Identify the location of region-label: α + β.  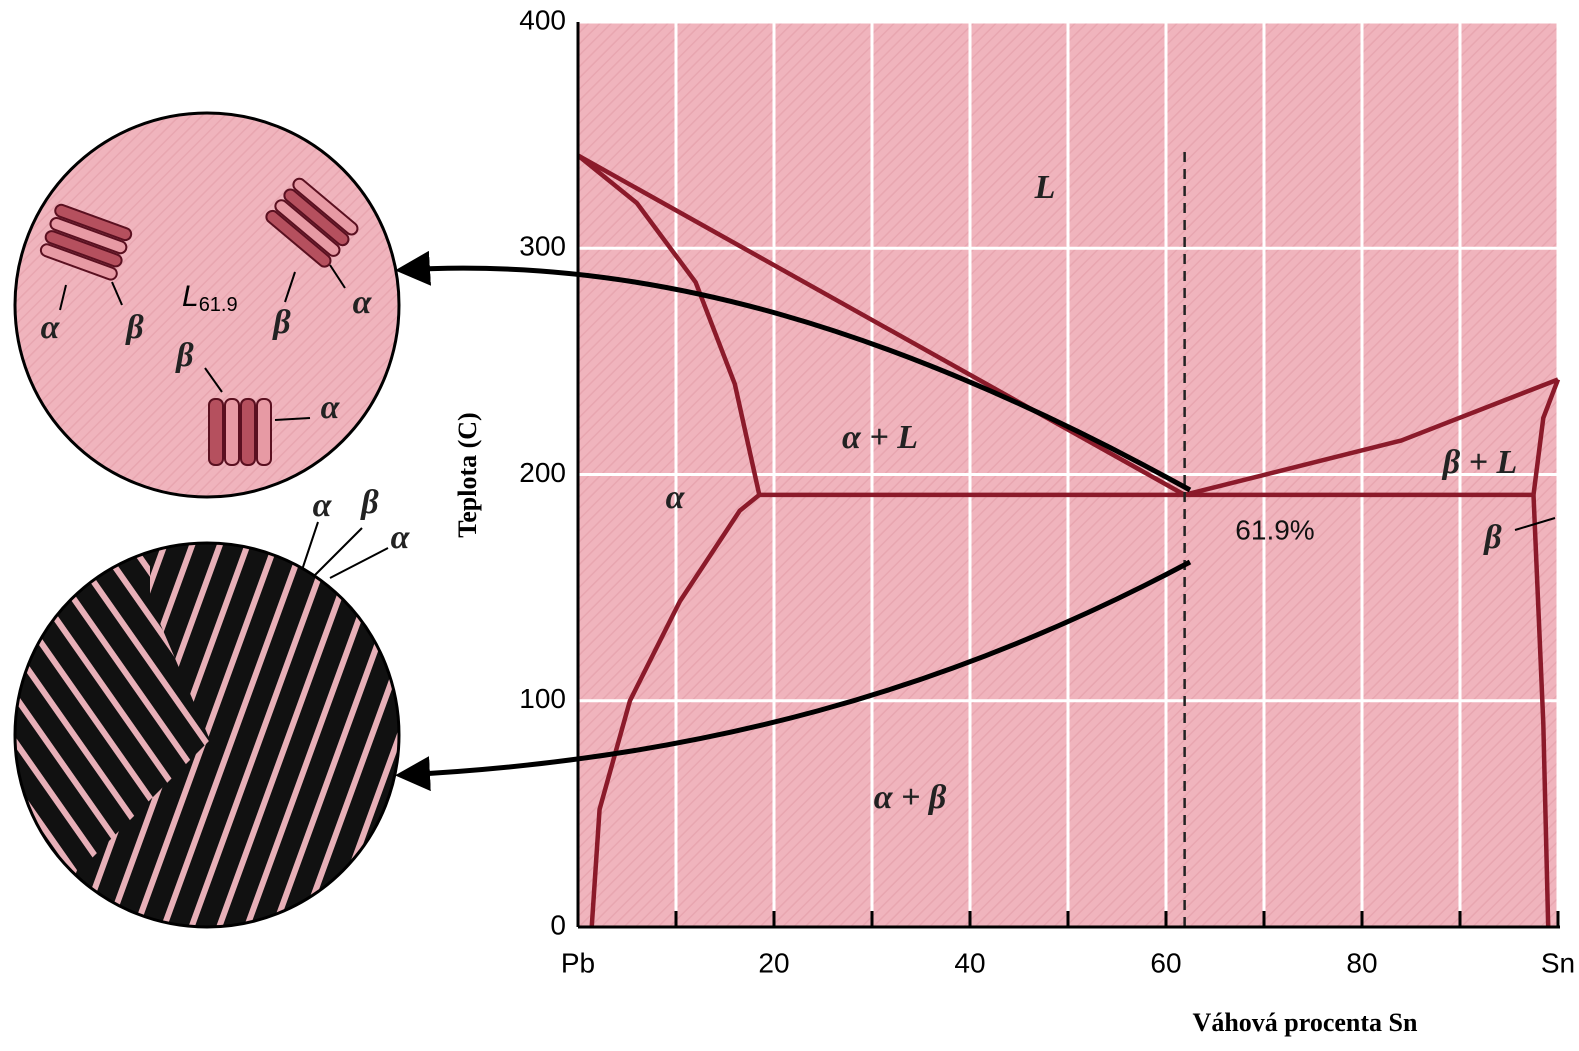
(910, 797).